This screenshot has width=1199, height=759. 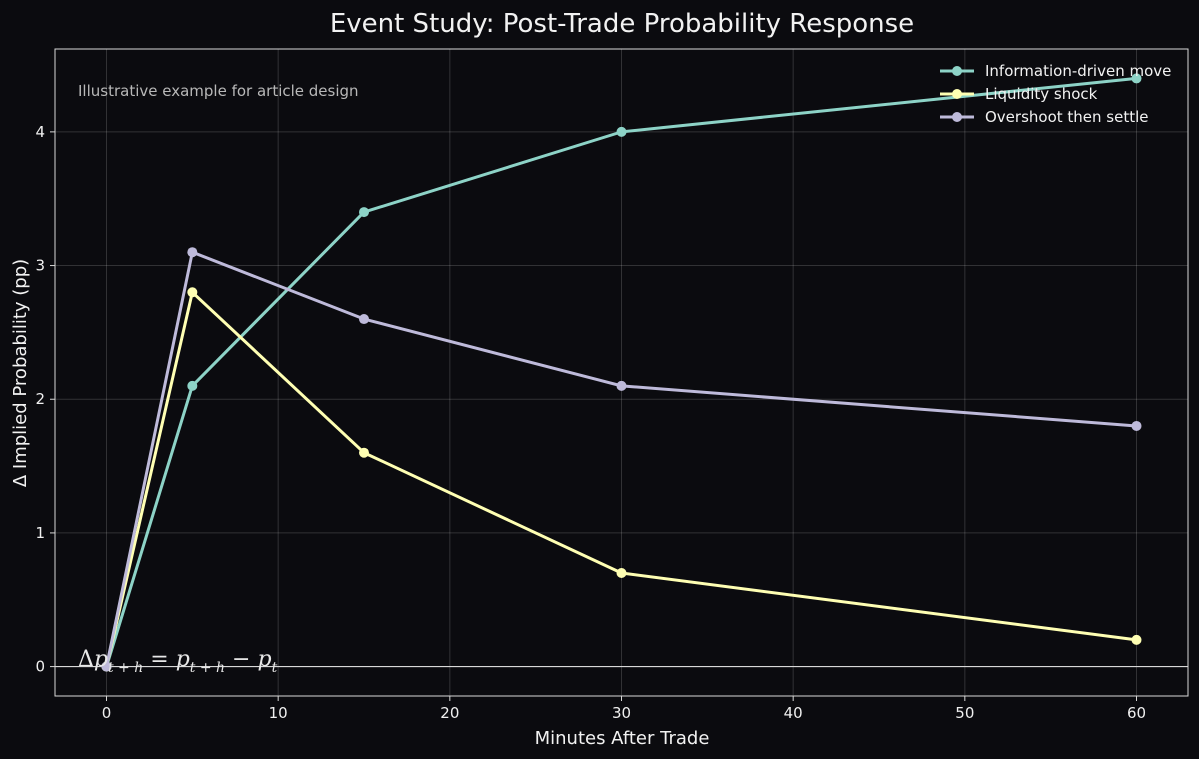 What do you see at coordinates (1136, 713) in the screenshot?
I see `x-tick-label: 60` at bounding box center [1136, 713].